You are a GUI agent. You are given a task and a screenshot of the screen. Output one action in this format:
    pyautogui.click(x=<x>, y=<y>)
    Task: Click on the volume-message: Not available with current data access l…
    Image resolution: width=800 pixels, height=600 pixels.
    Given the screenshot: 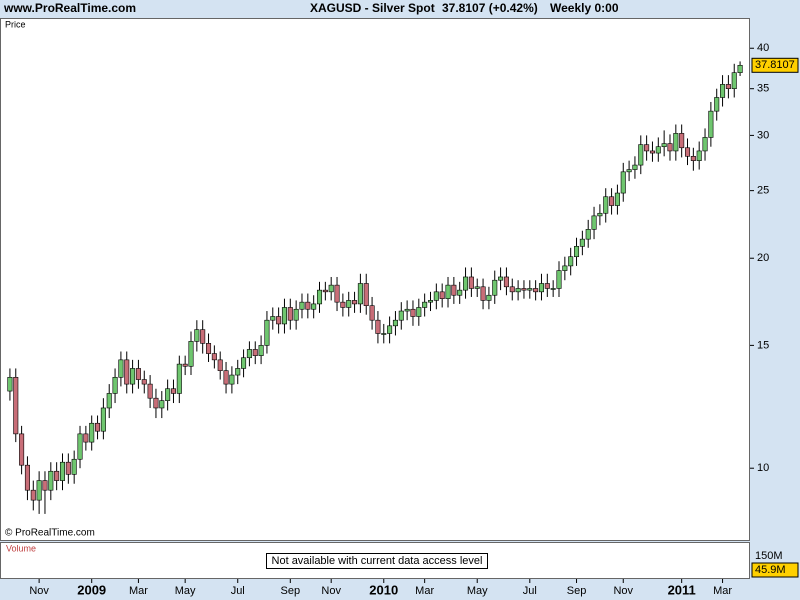 What is the action you would take?
    pyautogui.click(x=377, y=561)
    